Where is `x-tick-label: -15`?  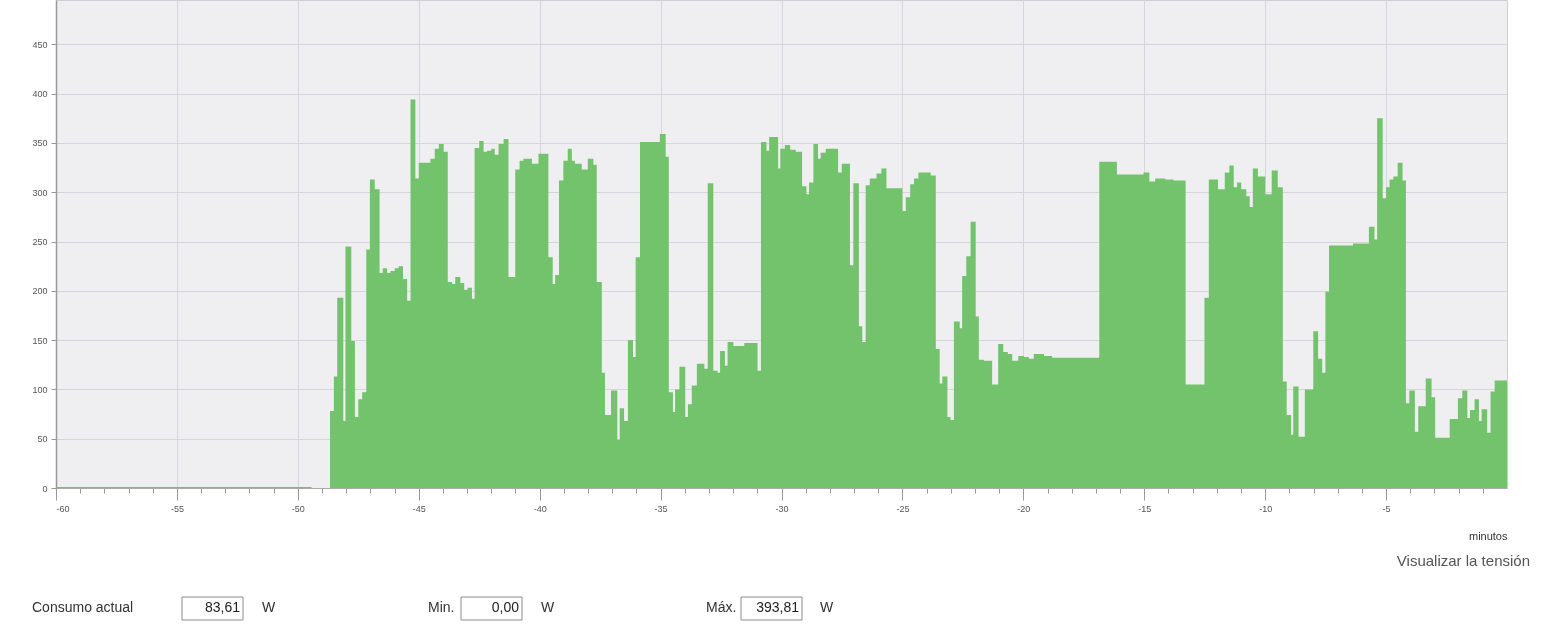
x-tick-label: -15 is located at coordinates (1145, 508).